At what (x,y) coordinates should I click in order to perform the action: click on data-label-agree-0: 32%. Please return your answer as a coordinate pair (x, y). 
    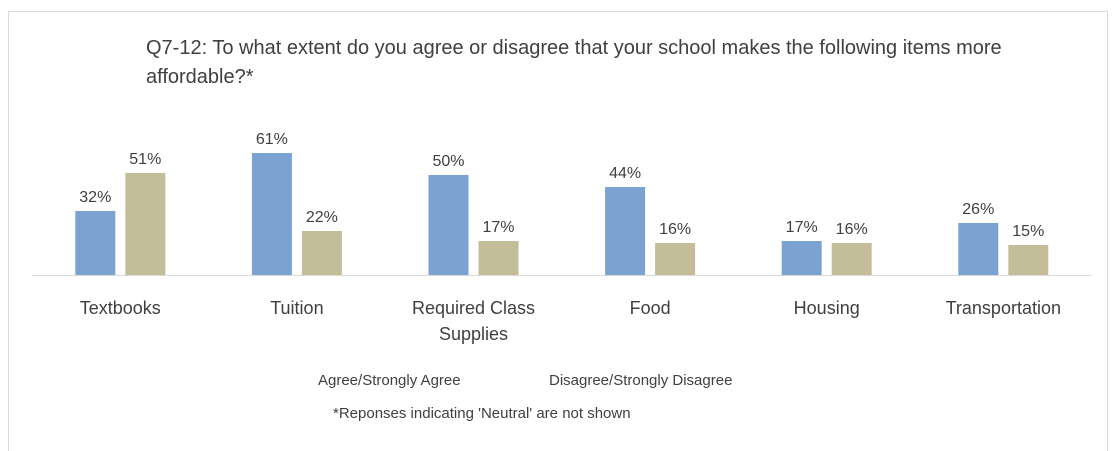
    Looking at the image, I should click on (95, 197).